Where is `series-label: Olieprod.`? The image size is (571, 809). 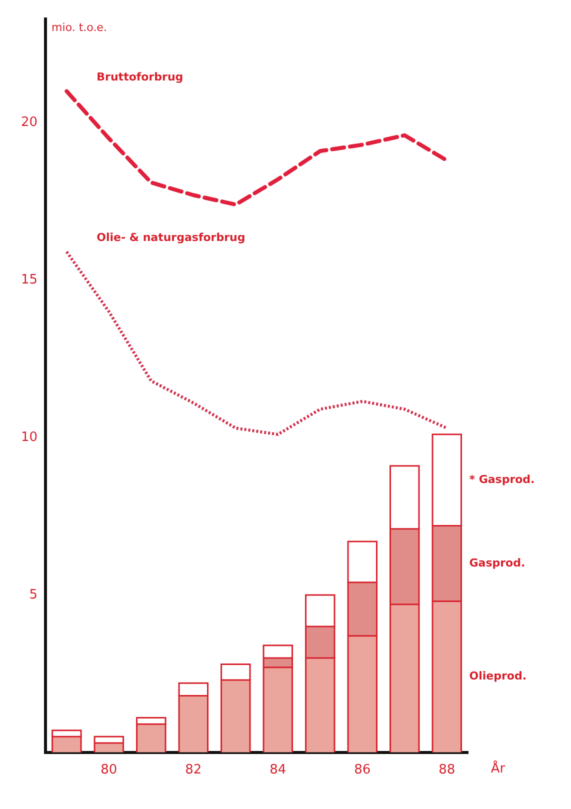
series-label: Olieprod. is located at coordinates (498, 676).